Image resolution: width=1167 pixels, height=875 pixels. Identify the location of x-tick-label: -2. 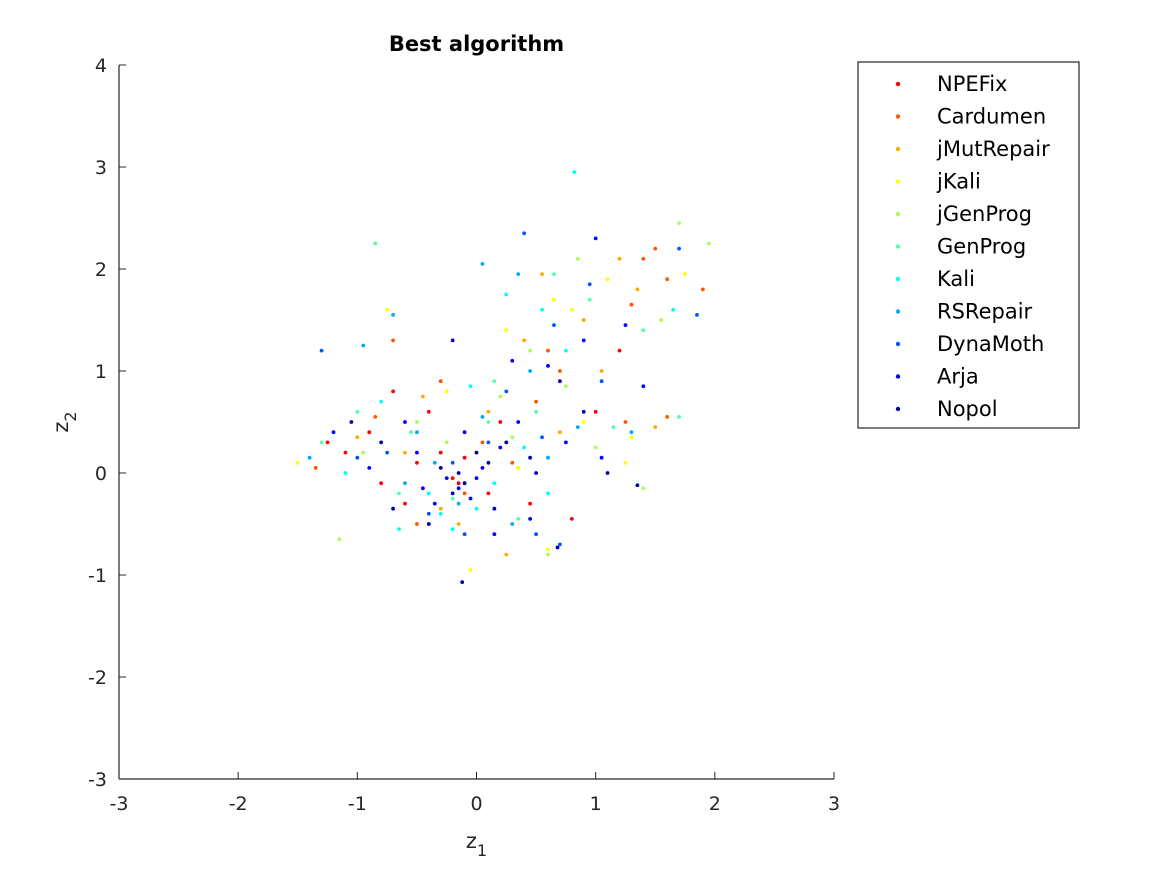
(238, 804).